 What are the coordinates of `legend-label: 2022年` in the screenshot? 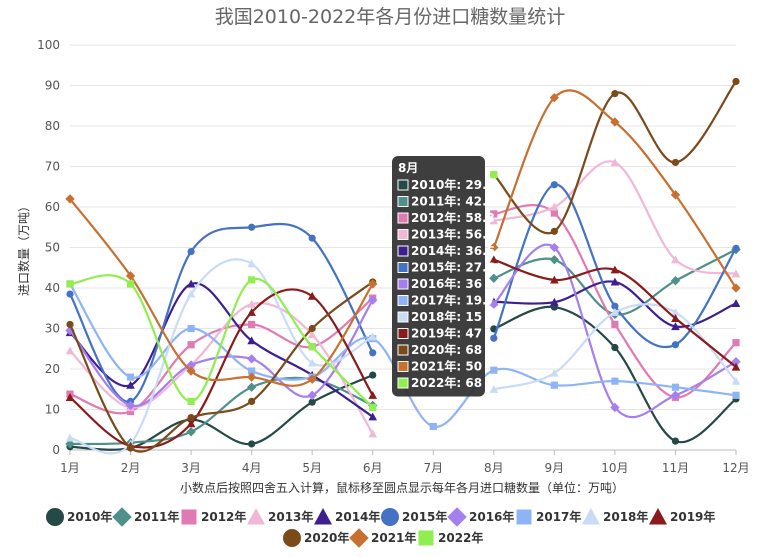 It's located at (460, 537).